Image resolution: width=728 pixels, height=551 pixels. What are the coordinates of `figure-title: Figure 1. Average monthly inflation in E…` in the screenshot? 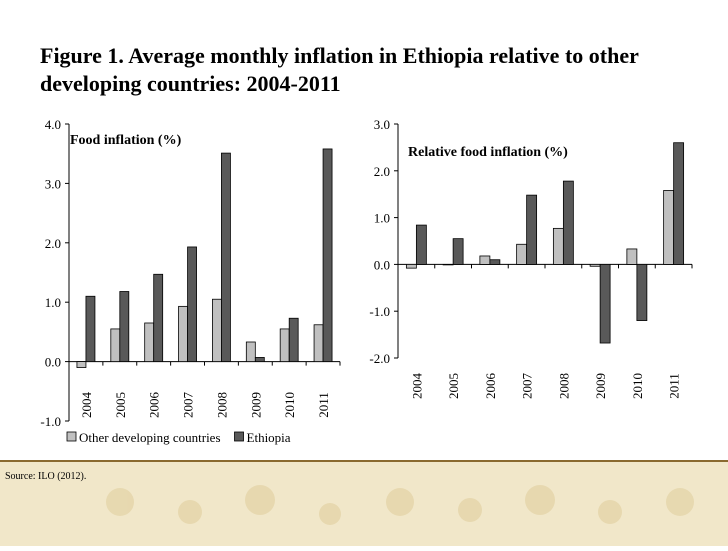 It's located at (339, 69).